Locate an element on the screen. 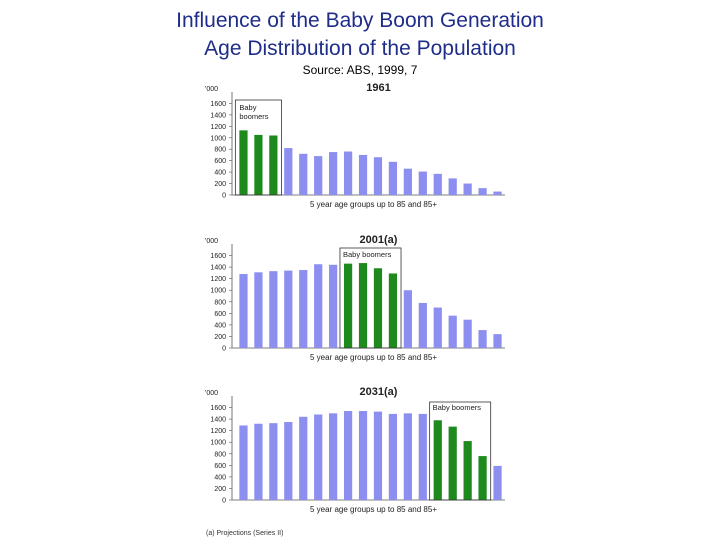 This screenshot has width=720, height=540. chart-title: 1961 is located at coordinates (378, 88).